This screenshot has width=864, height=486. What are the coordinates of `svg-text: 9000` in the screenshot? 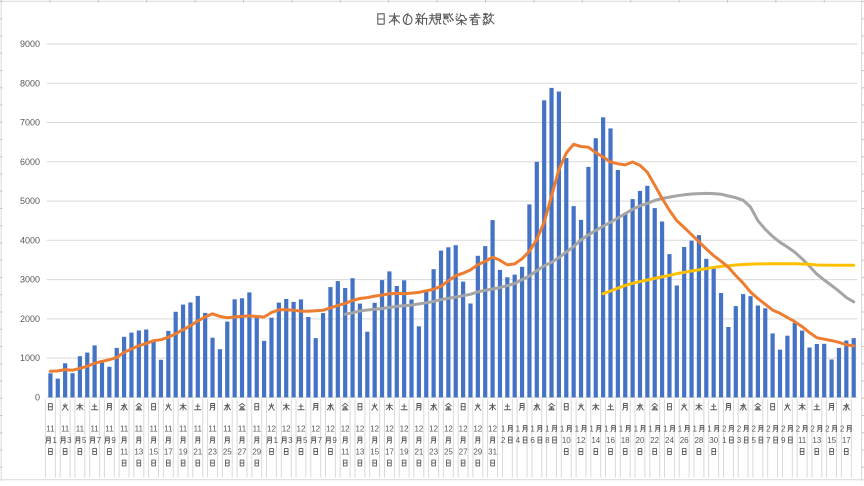 It's located at (30, 44).